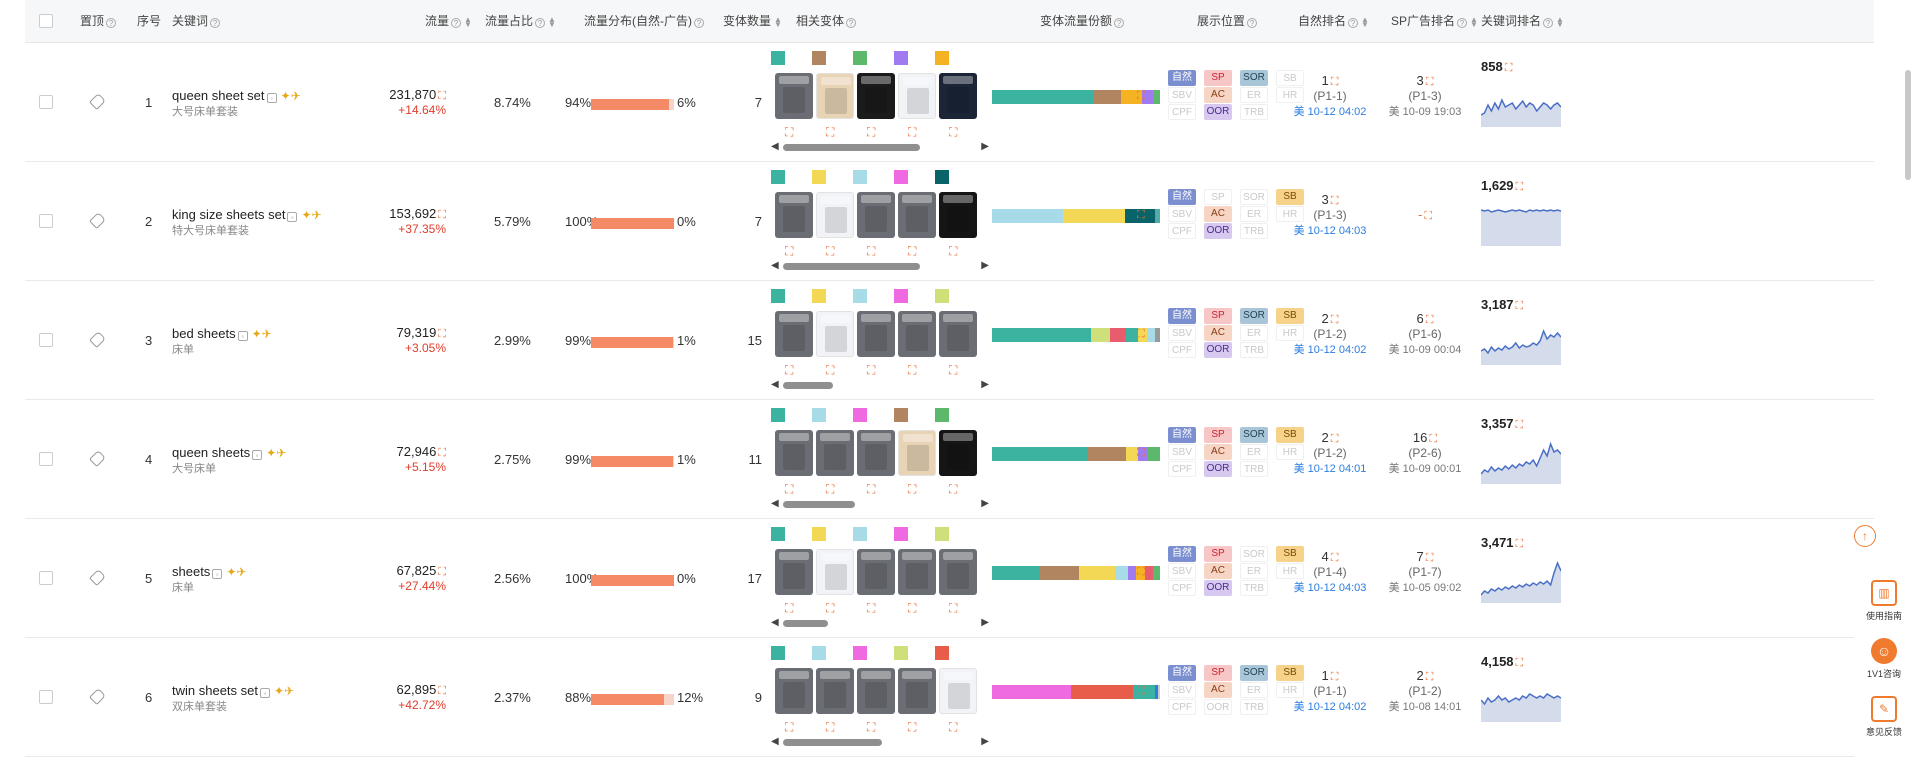 The height and width of the screenshot is (764, 1914). I want to click on keyword-text: king size sheets set, so click(229, 214).